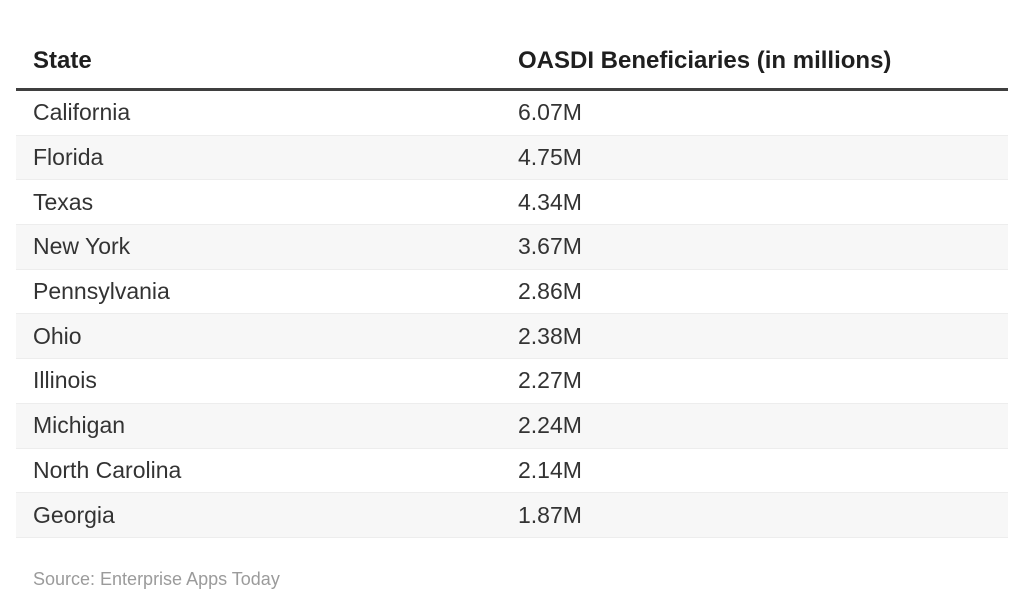  I want to click on table-row: Ohio 2.38M, so click(512, 337).